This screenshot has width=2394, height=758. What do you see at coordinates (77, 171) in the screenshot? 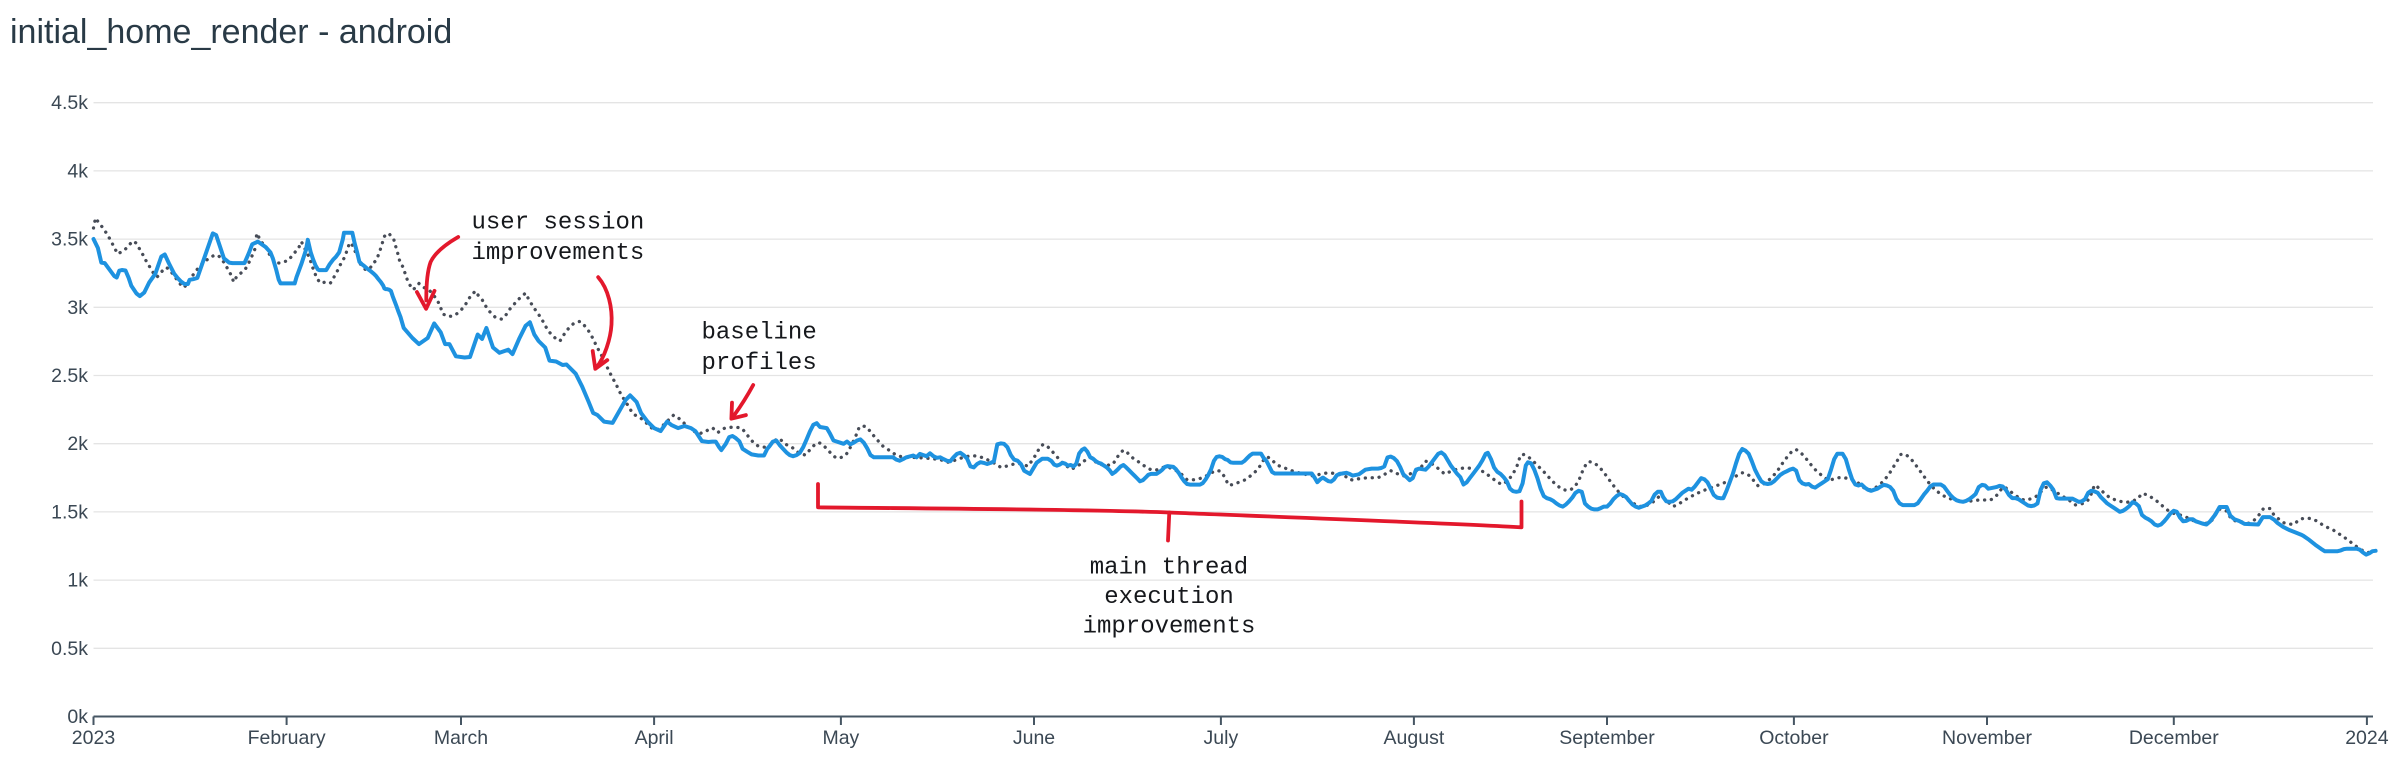
I see `svg-text: 4k` at bounding box center [77, 171].